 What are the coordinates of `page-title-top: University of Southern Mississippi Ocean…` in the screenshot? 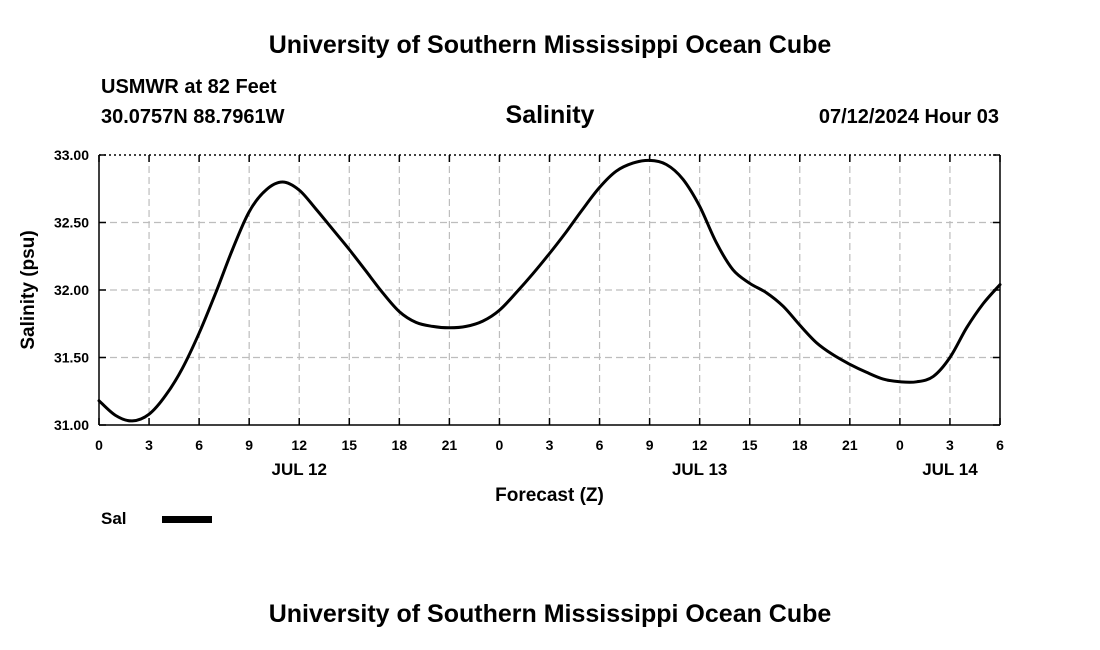 It's located at (550, 45).